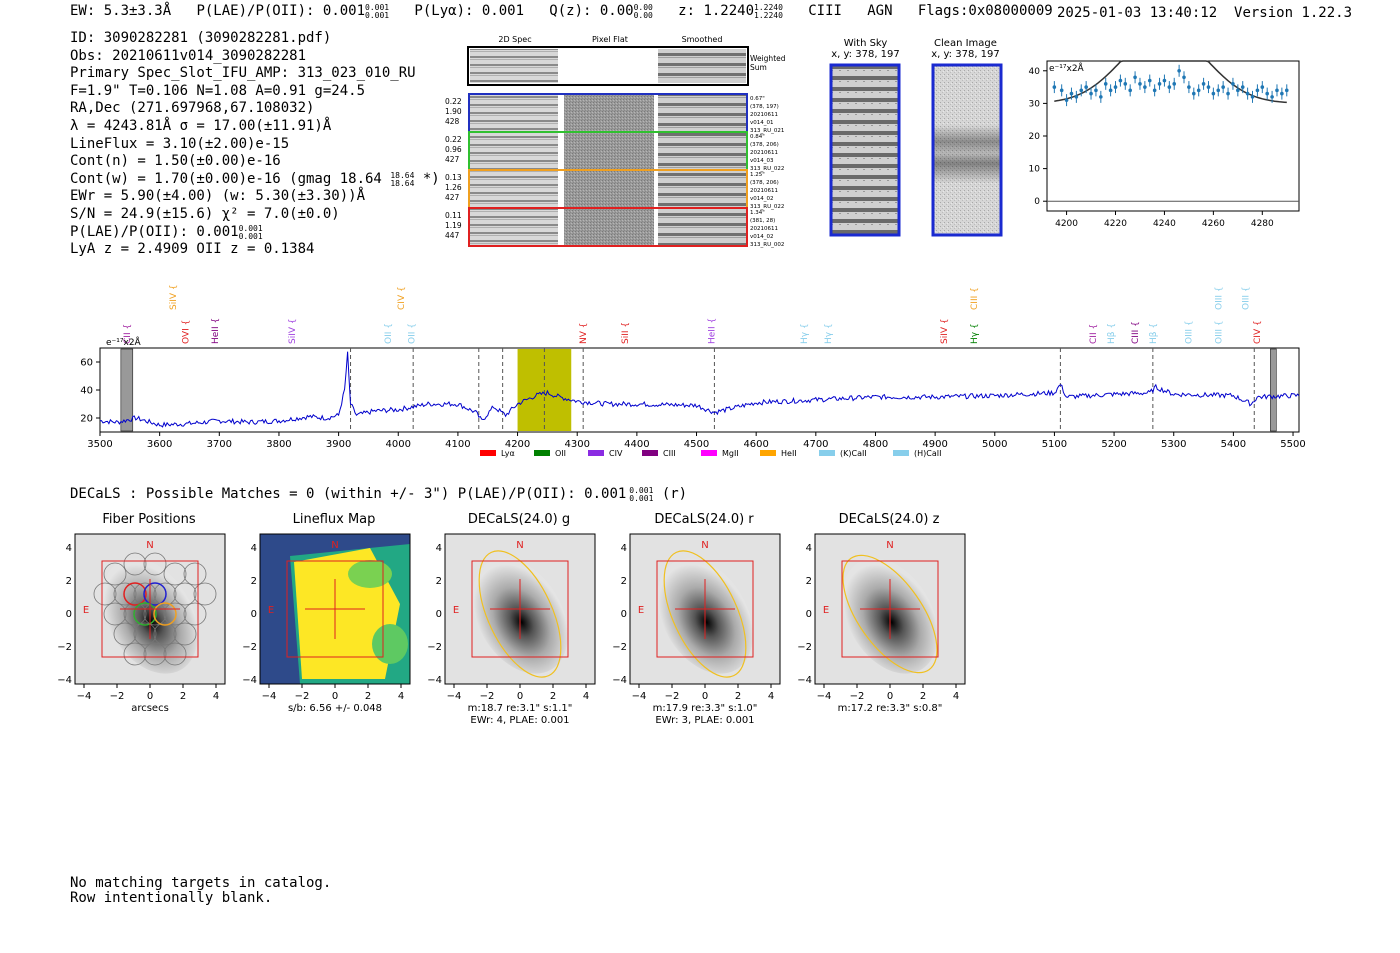 The width and height of the screenshot is (1400, 953). What do you see at coordinates (704, 545) in the screenshot?
I see `north-label: N` at bounding box center [704, 545].